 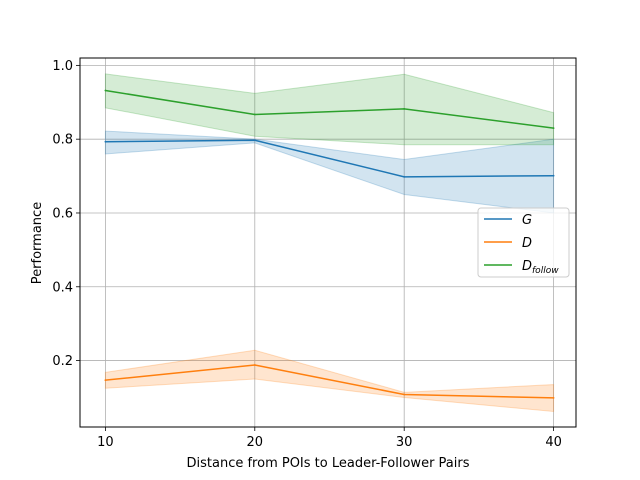 I want to click on y-tick-label: 0.2, so click(x=62, y=361).